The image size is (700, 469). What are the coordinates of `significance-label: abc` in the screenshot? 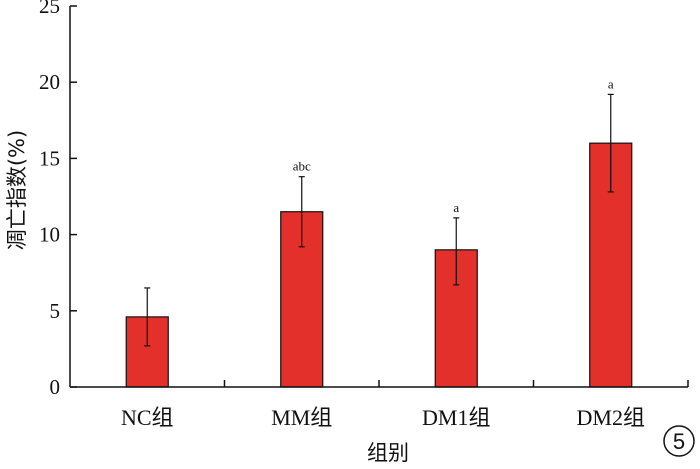 It's located at (302, 166).